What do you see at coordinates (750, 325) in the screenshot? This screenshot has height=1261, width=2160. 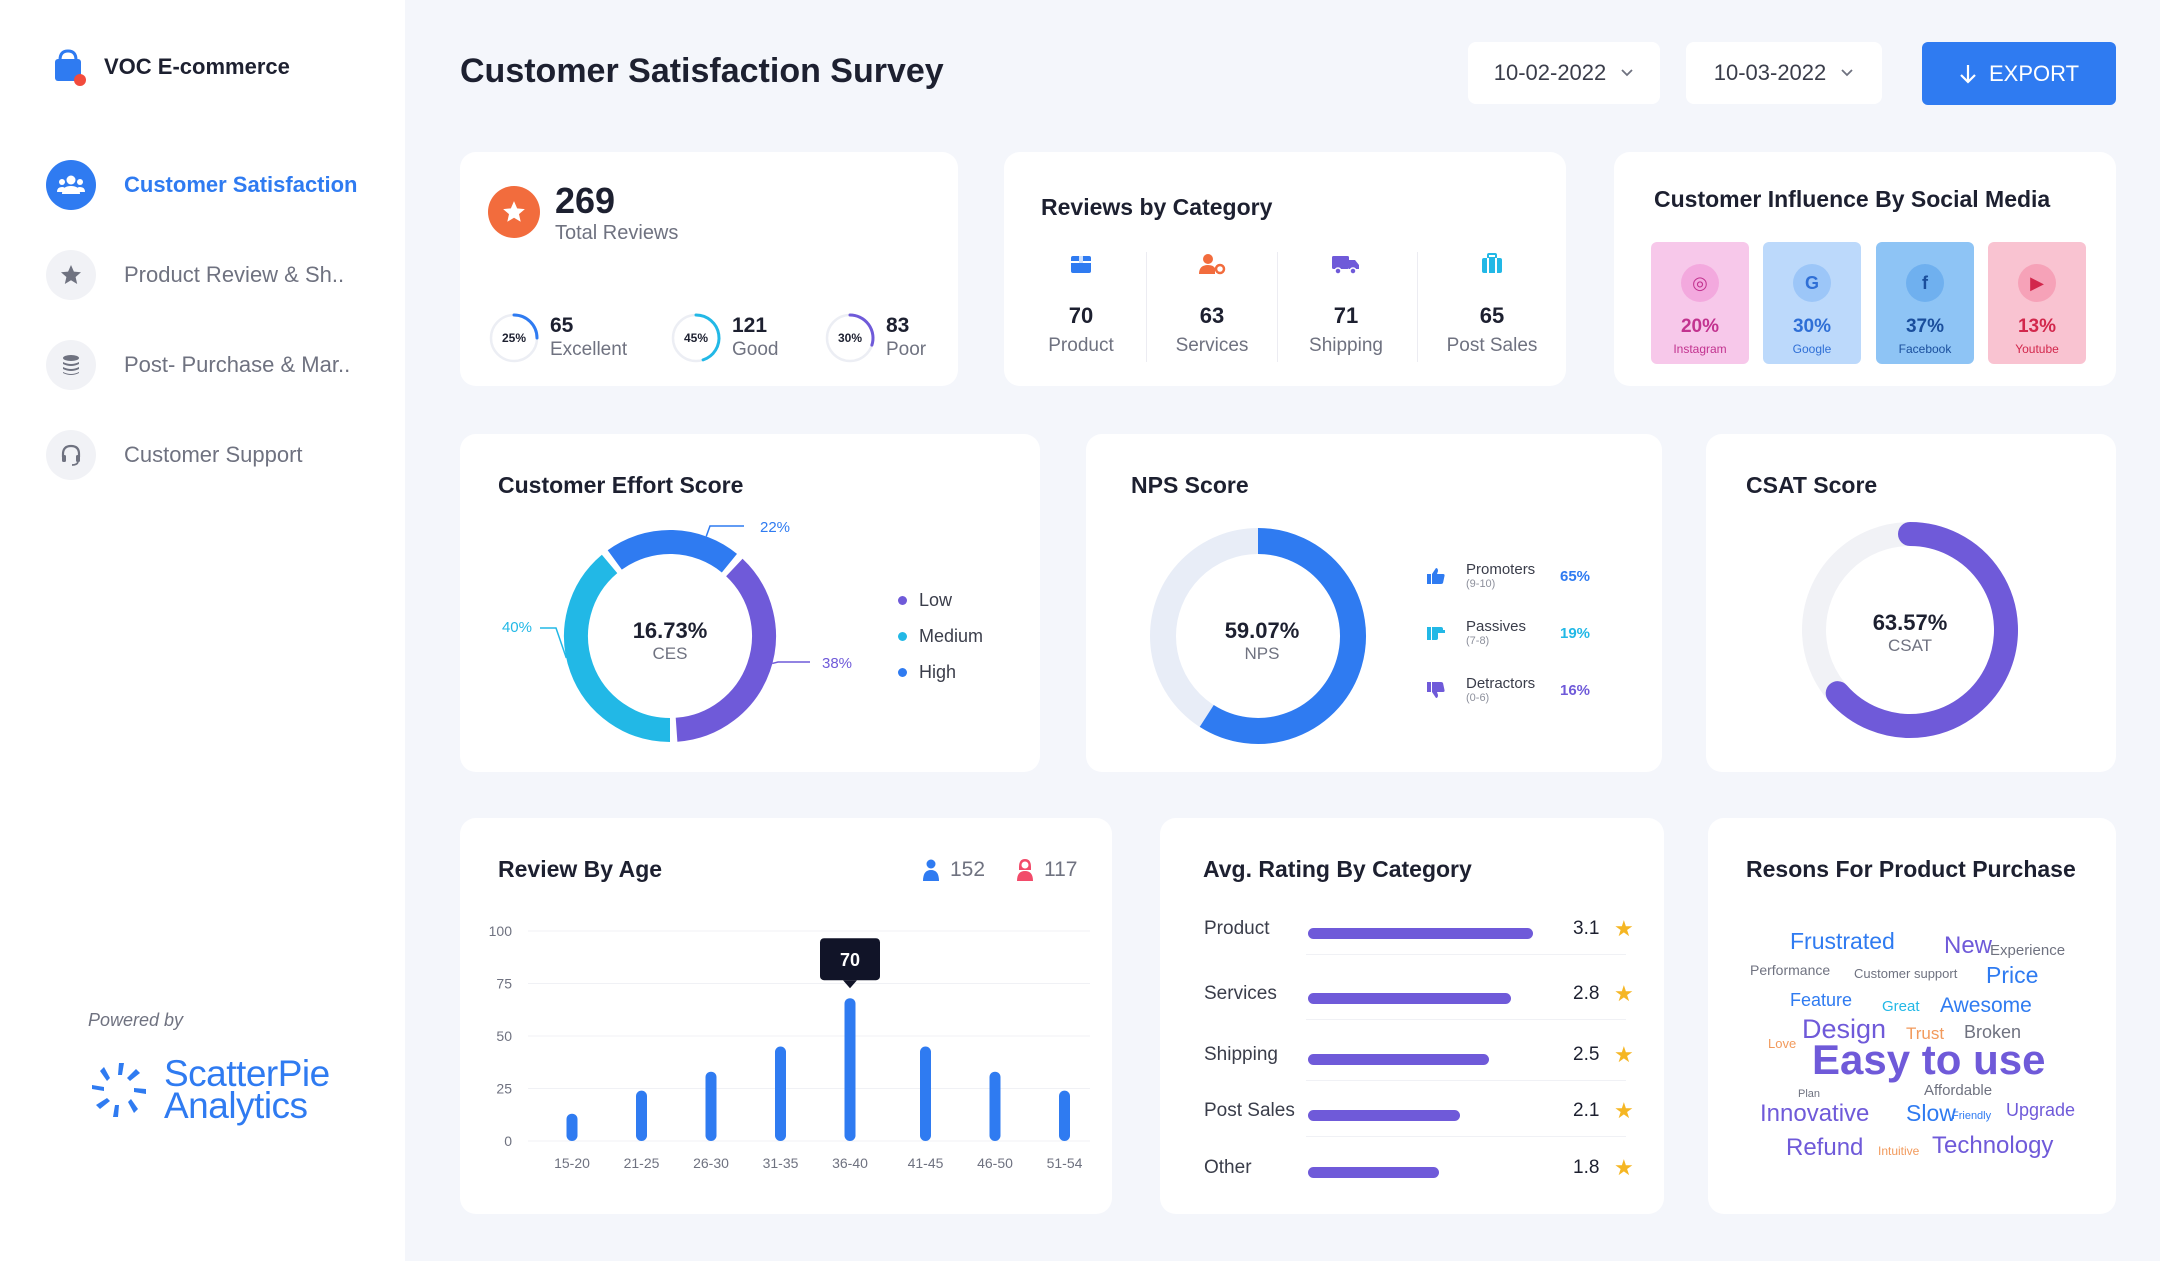 I see `good-count: 121` at bounding box center [750, 325].